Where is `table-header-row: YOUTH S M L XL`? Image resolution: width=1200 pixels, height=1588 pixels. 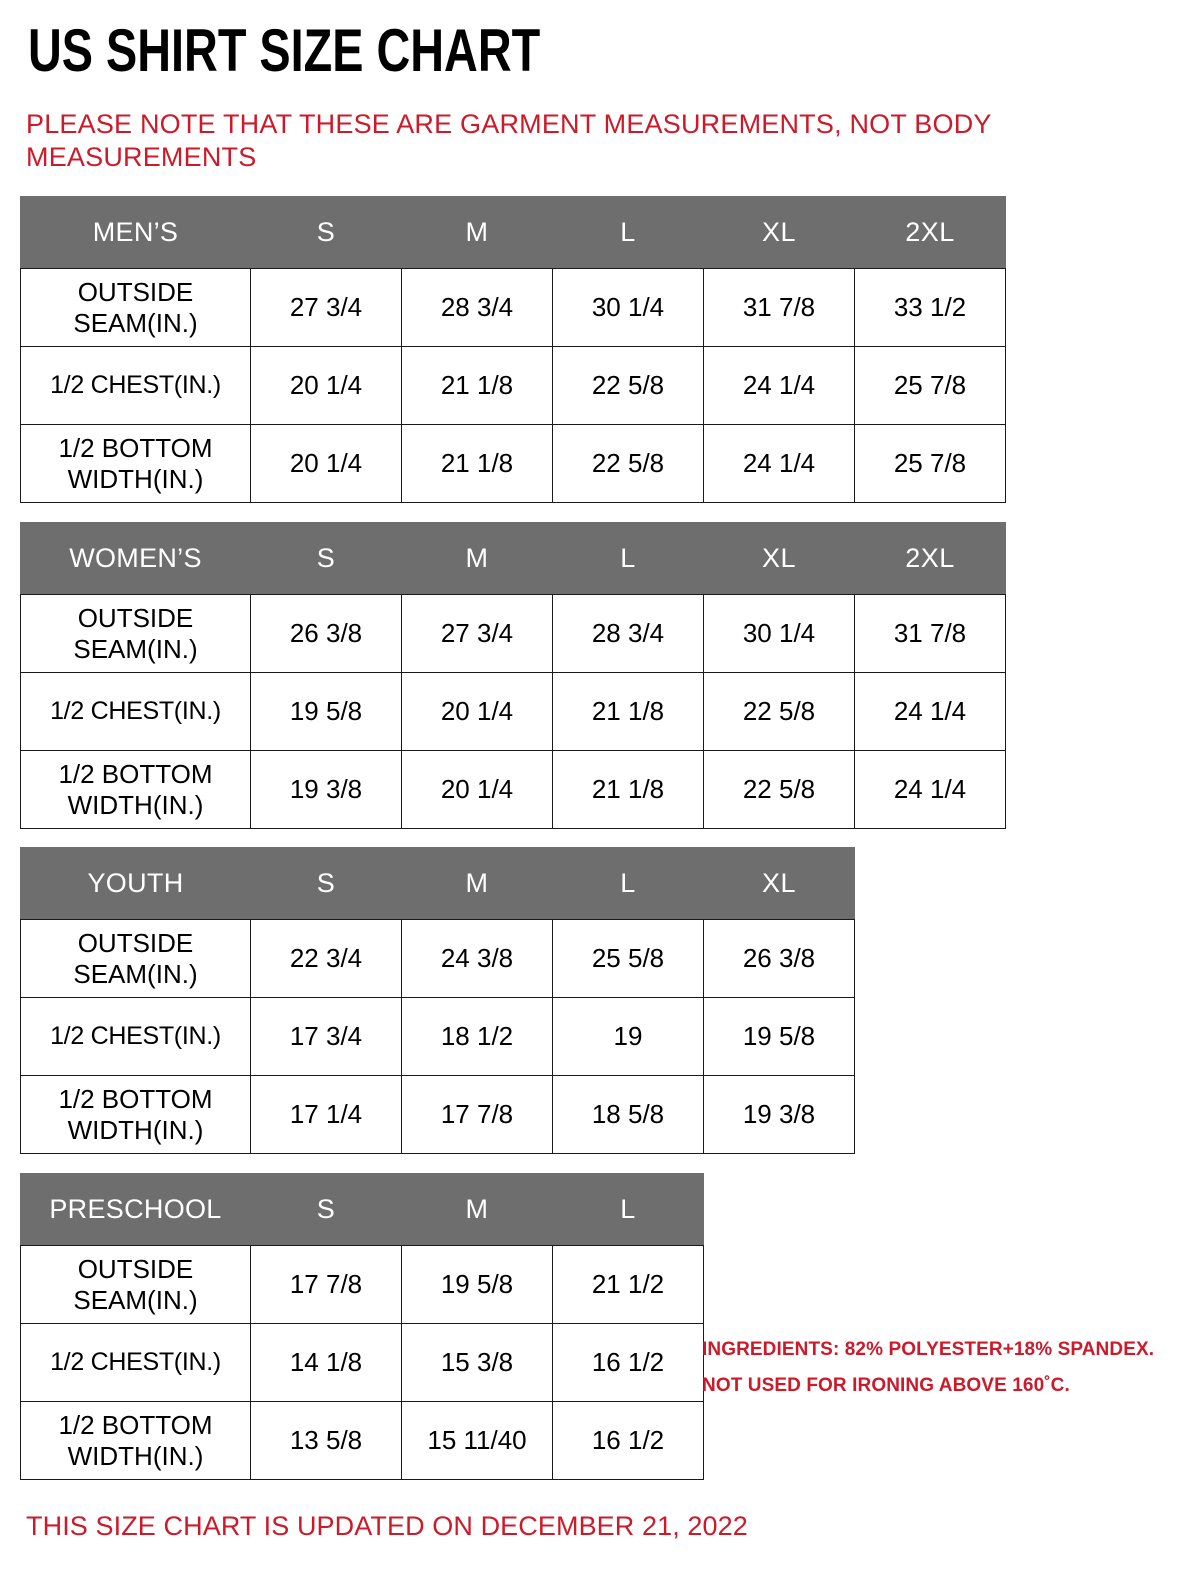 table-header-row: YOUTH S M L XL is located at coordinates (437, 883).